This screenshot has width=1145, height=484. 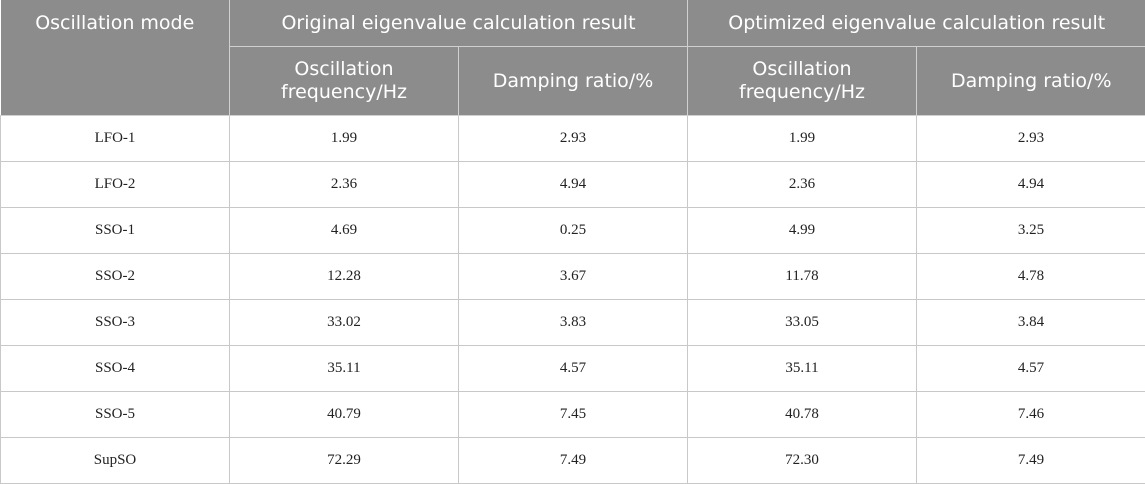 What do you see at coordinates (1031, 277) in the screenshot?
I see `cell-optimized-damping: 4.78` at bounding box center [1031, 277].